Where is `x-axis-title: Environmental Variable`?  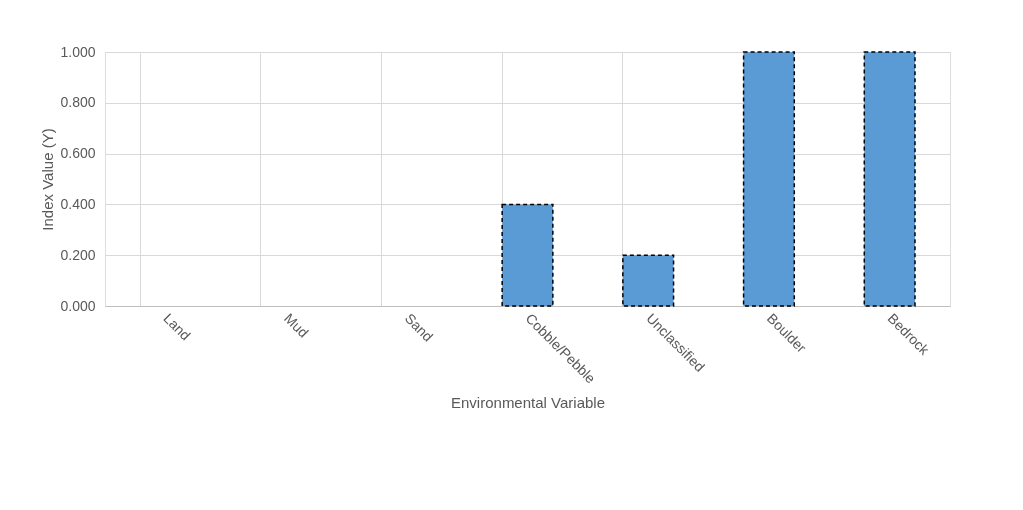
x-axis-title: Environmental Variable is located at coordinates (528, 403).